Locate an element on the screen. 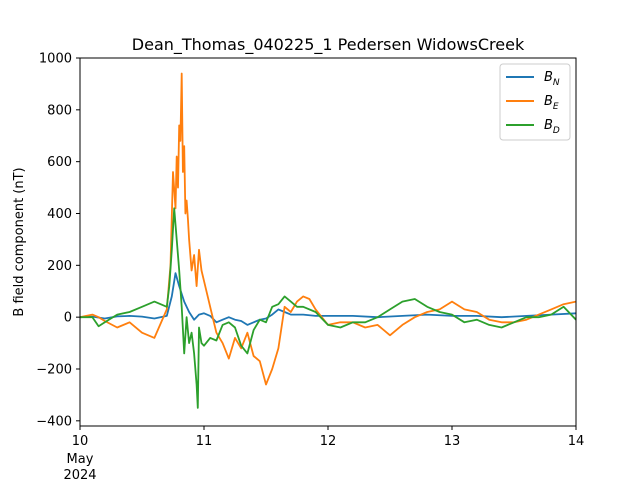 This screenshot has width=640, height=480. y-tick-label: 800 is located at coordinates (59, 110).